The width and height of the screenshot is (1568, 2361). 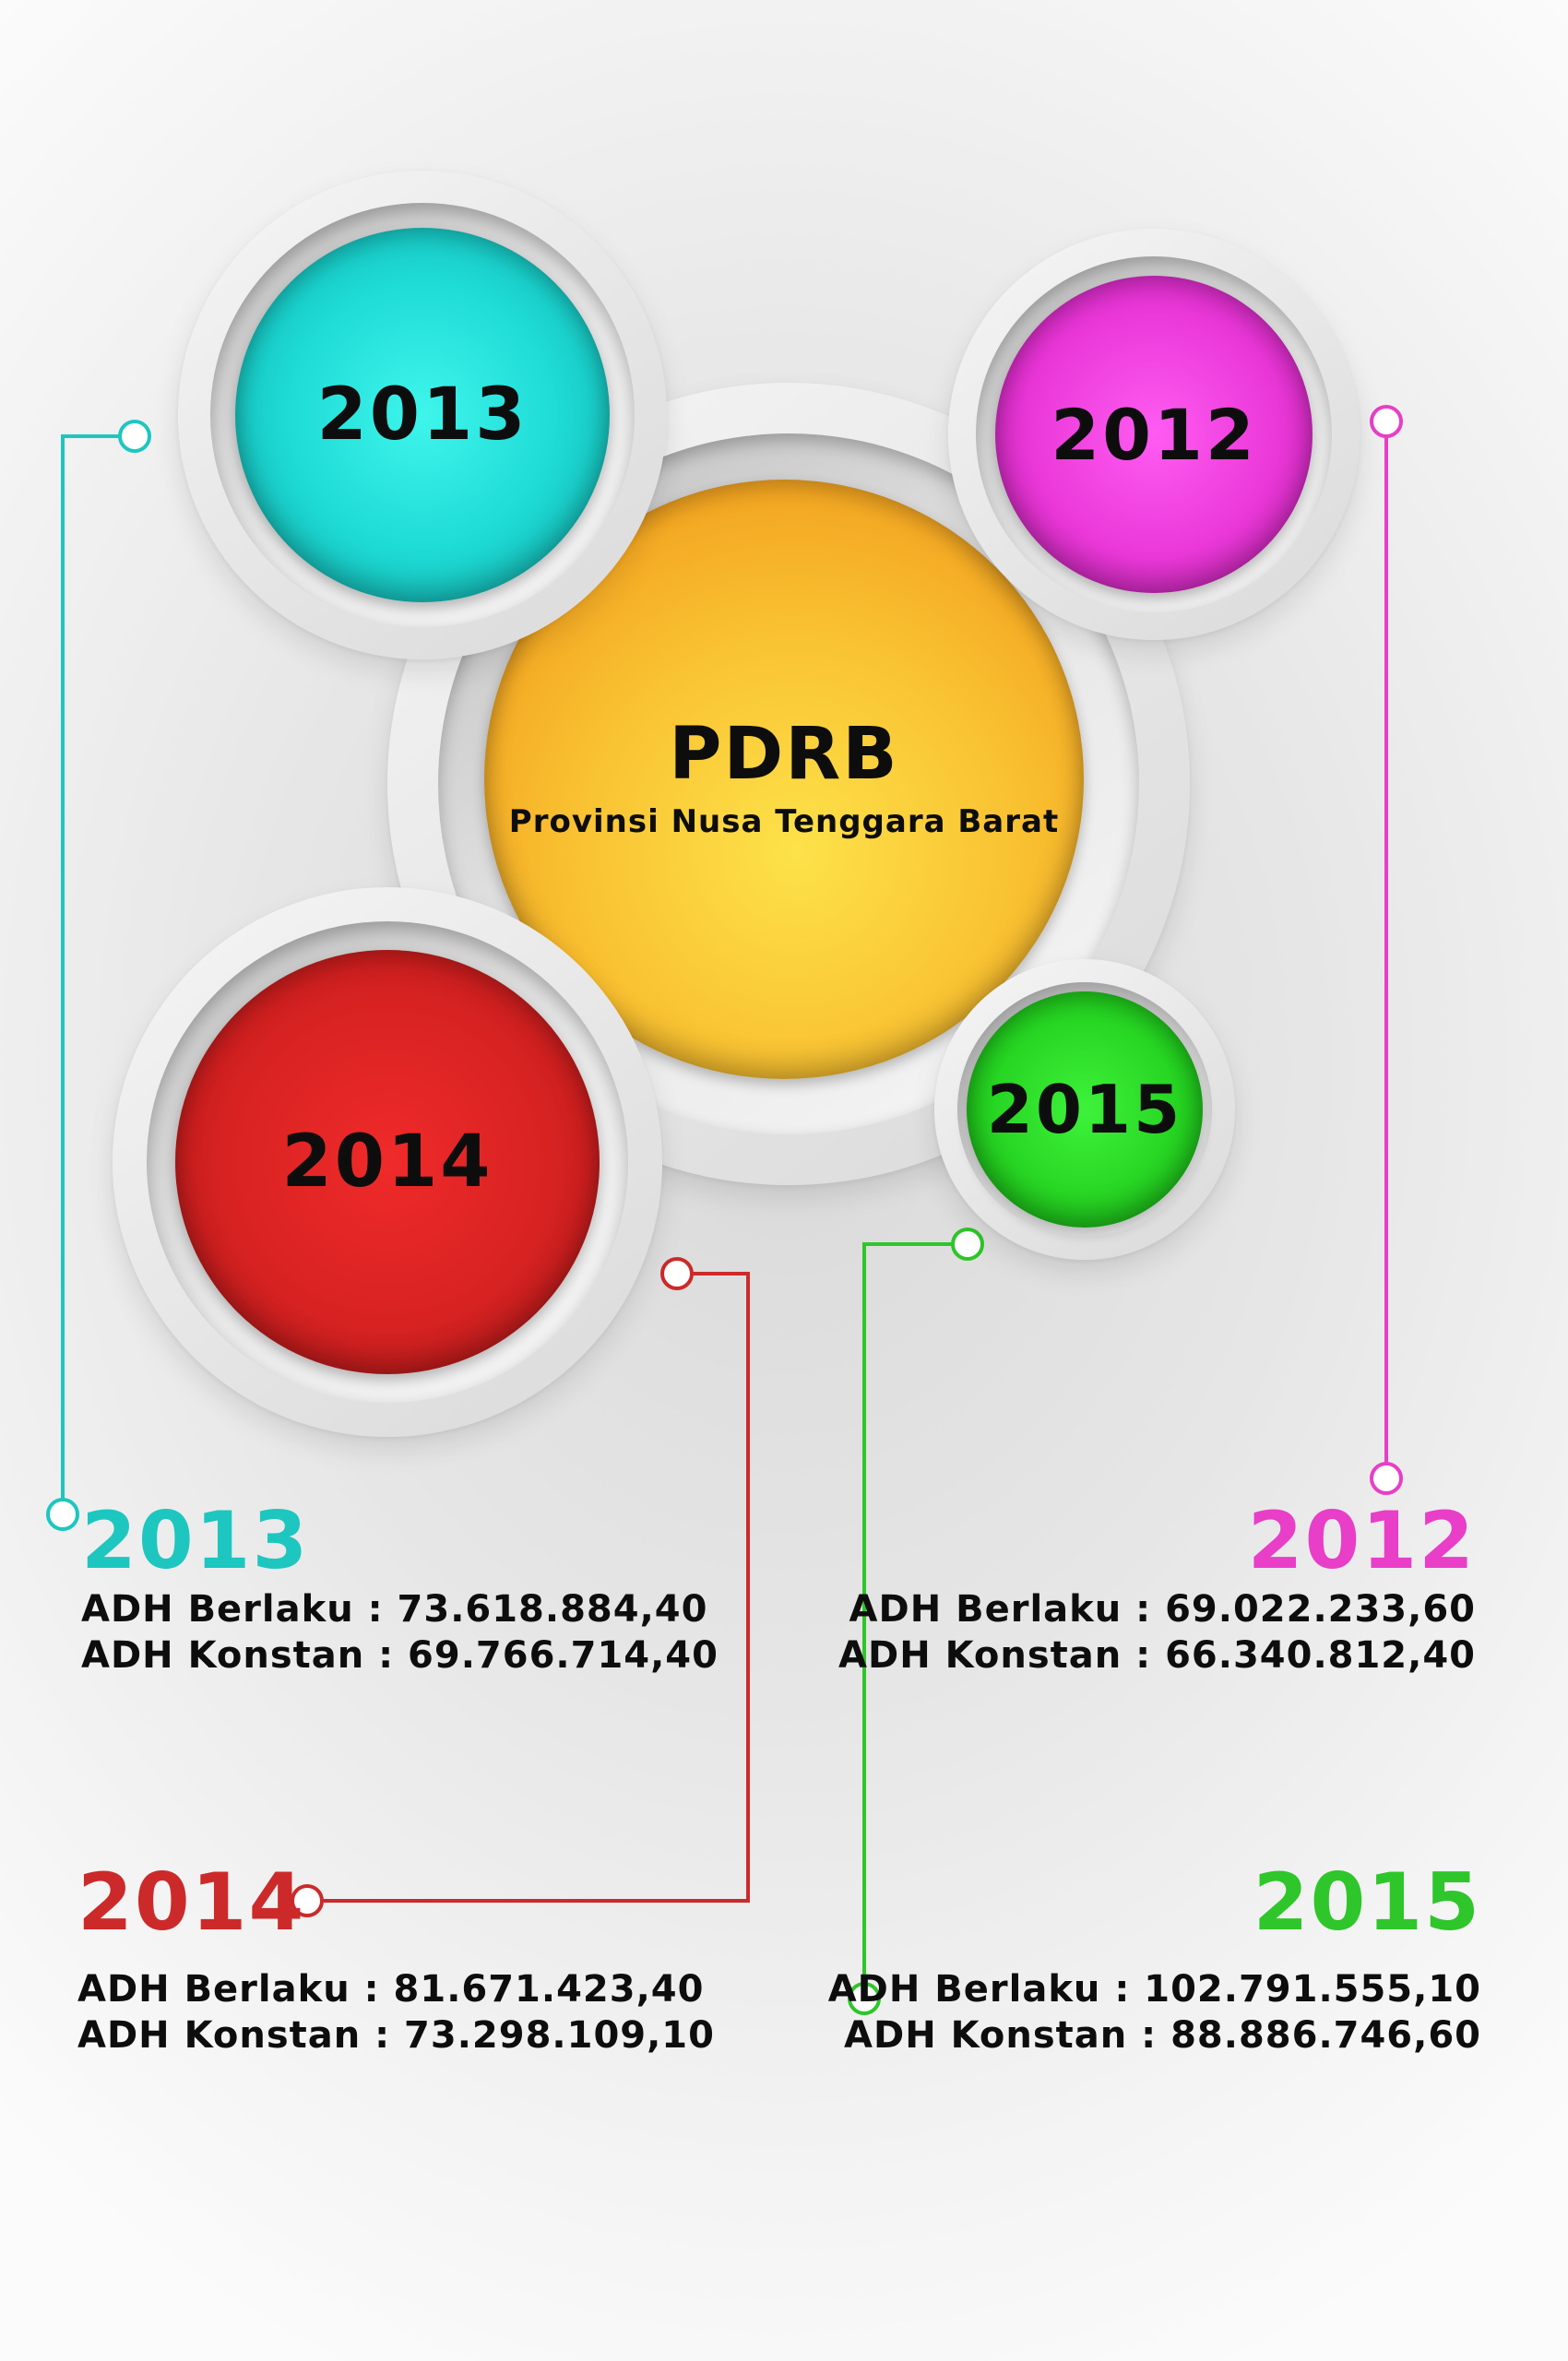 I want to click on connector-dot-2014-top, so click(x=677, y=1273).